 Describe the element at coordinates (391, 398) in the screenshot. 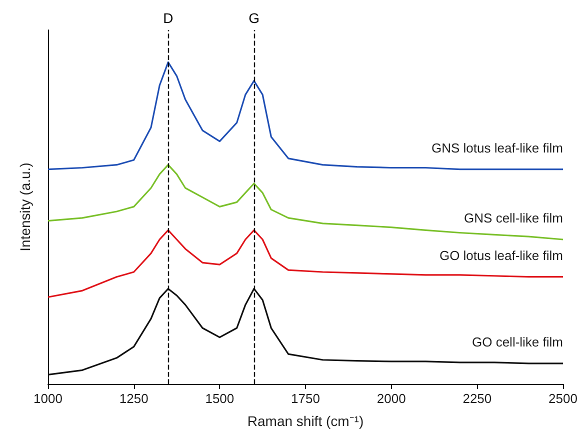

I see `x-tick-label: 2000` at that location.